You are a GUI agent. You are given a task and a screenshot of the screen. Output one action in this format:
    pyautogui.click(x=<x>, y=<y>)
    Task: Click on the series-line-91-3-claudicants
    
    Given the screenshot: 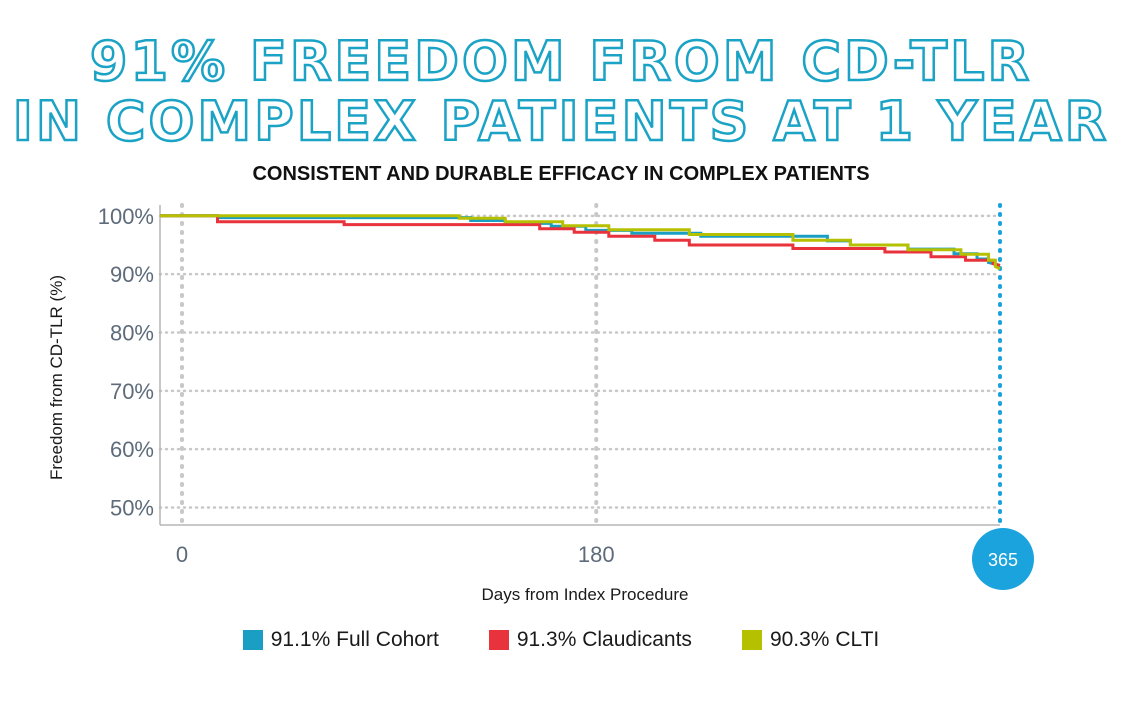 What is the action you would take?
    pyautogui.click(x=580, y=240)
    